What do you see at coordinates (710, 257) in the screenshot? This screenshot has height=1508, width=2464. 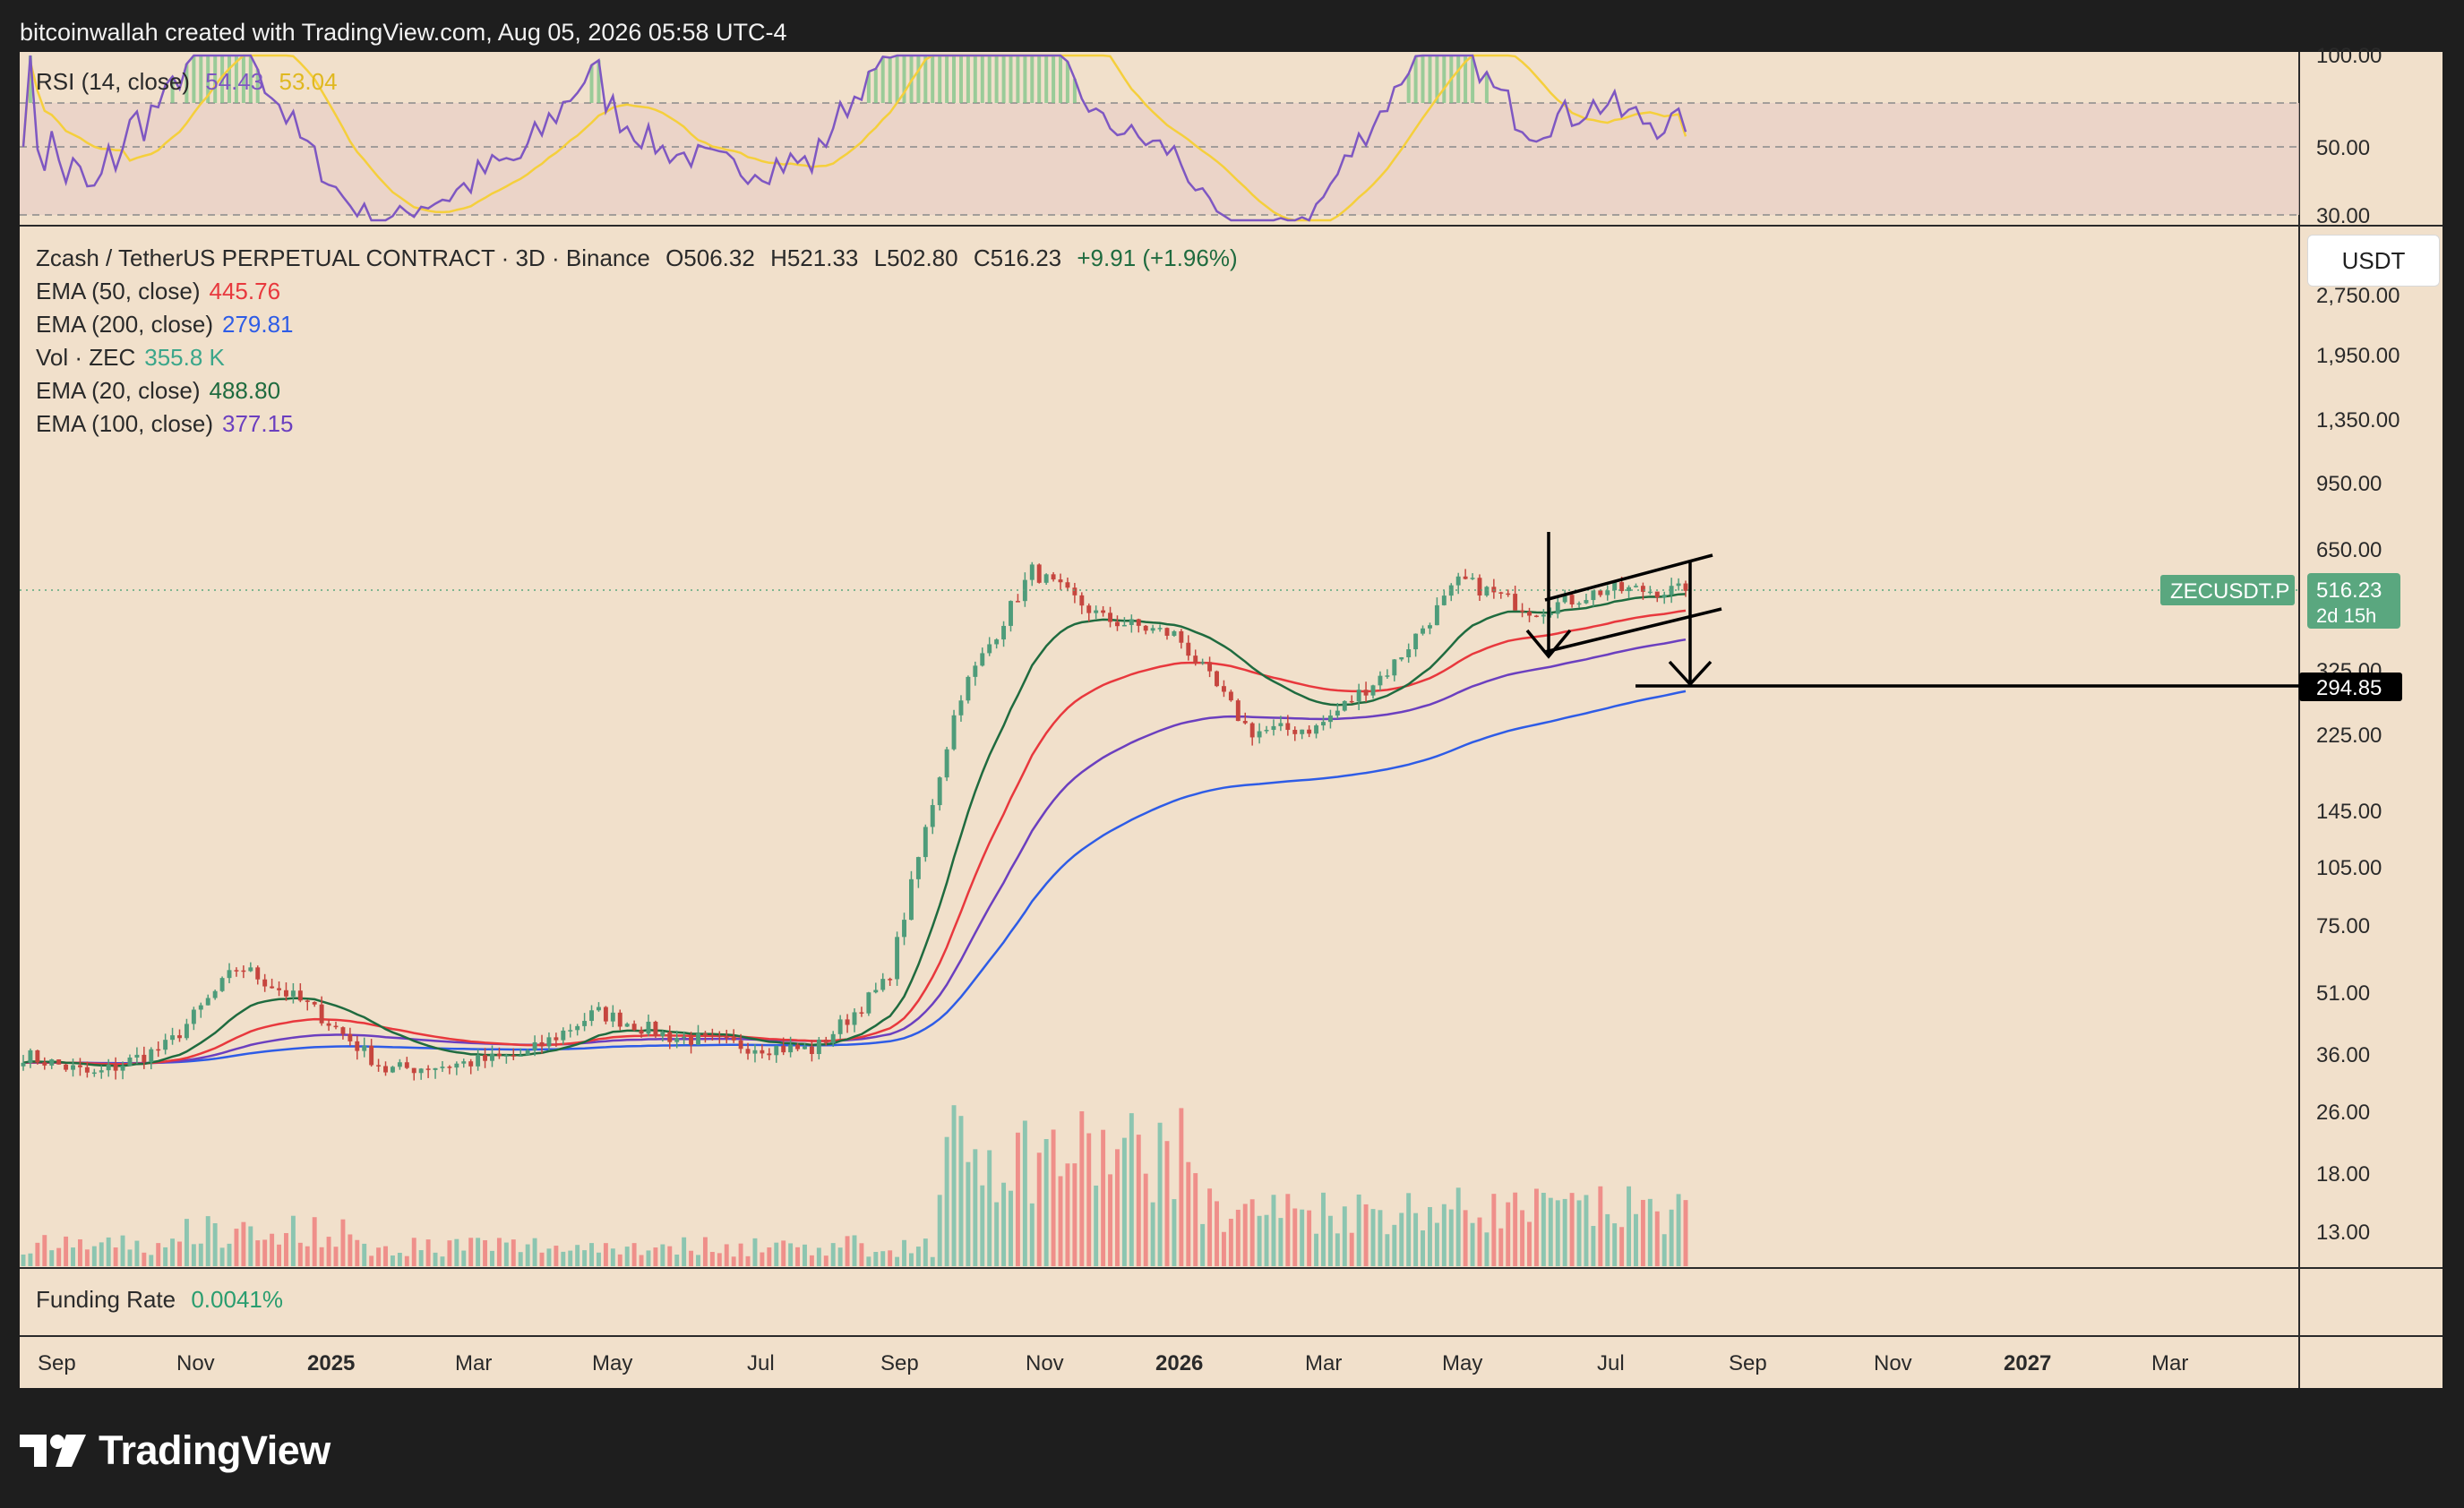 I see `ohlc-open: O506.32` at bounding box center [710, 257].